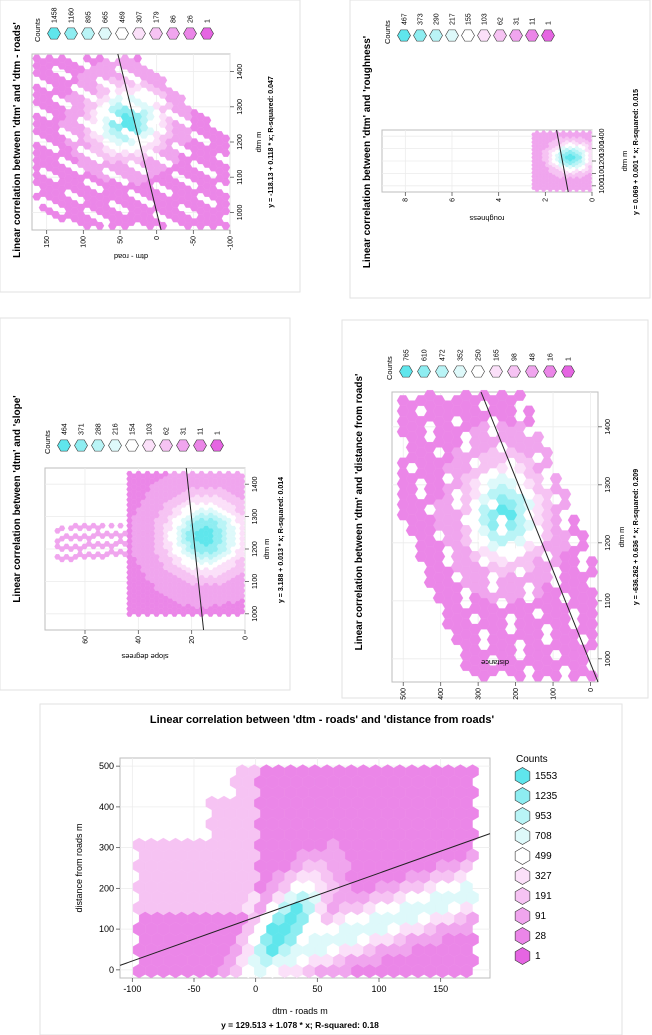  I want to click on y-tick-label: 6, so click(452, 200).